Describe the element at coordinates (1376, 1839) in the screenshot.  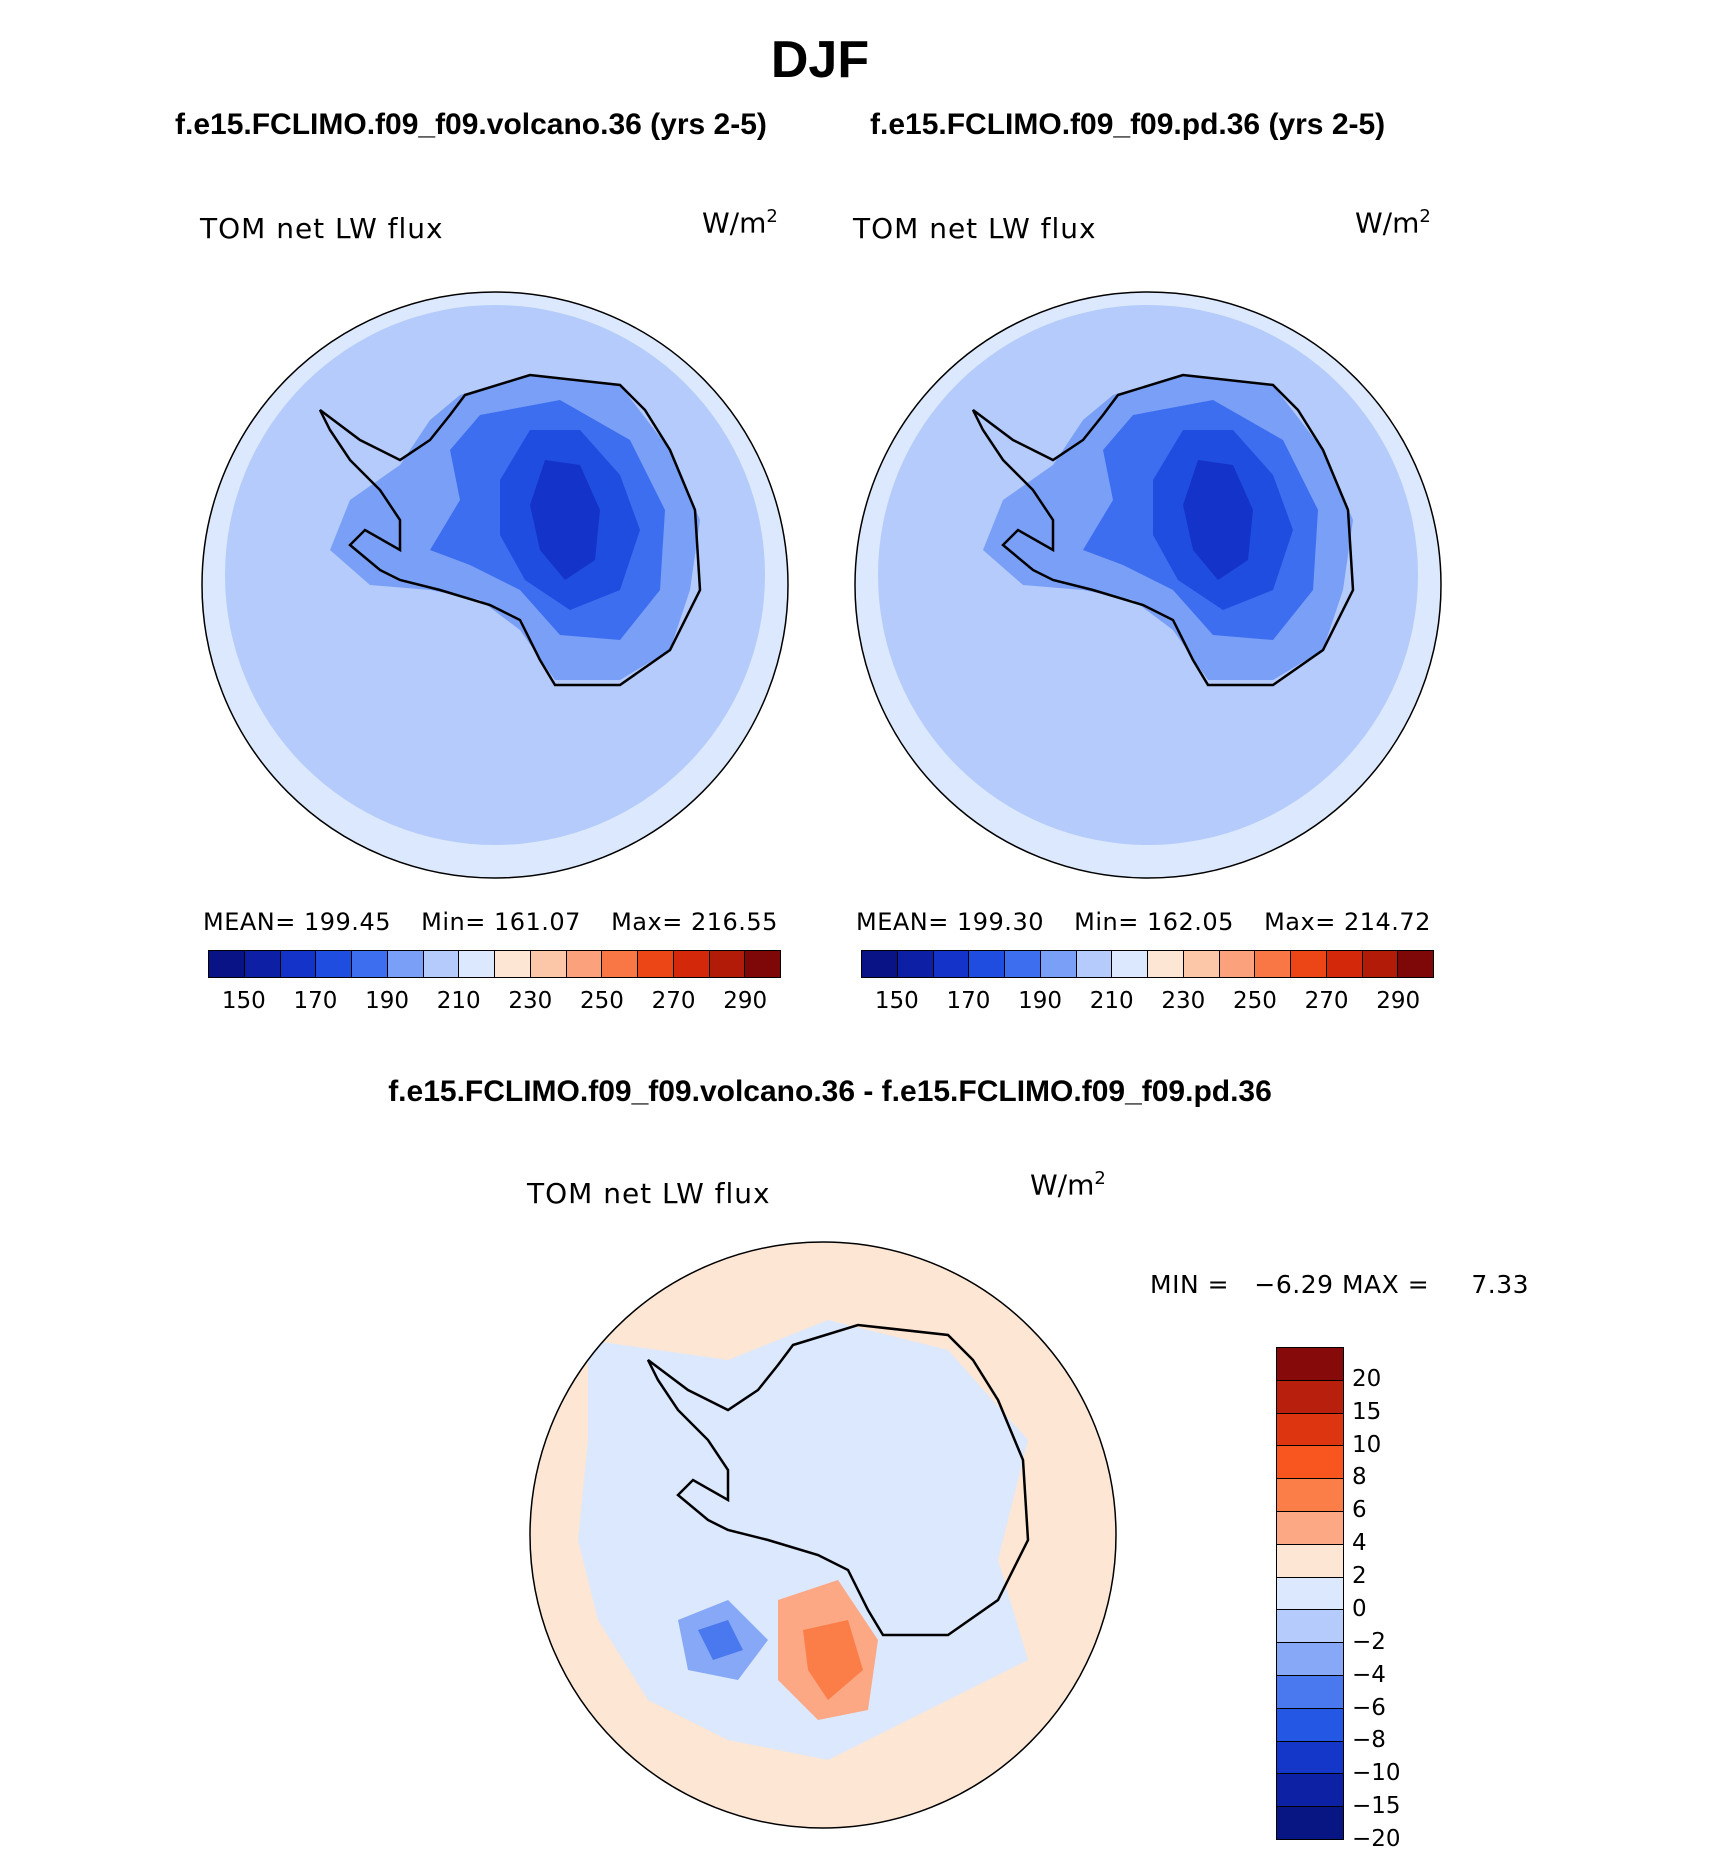
I see `colorbar-tick-label: −20` at that location.